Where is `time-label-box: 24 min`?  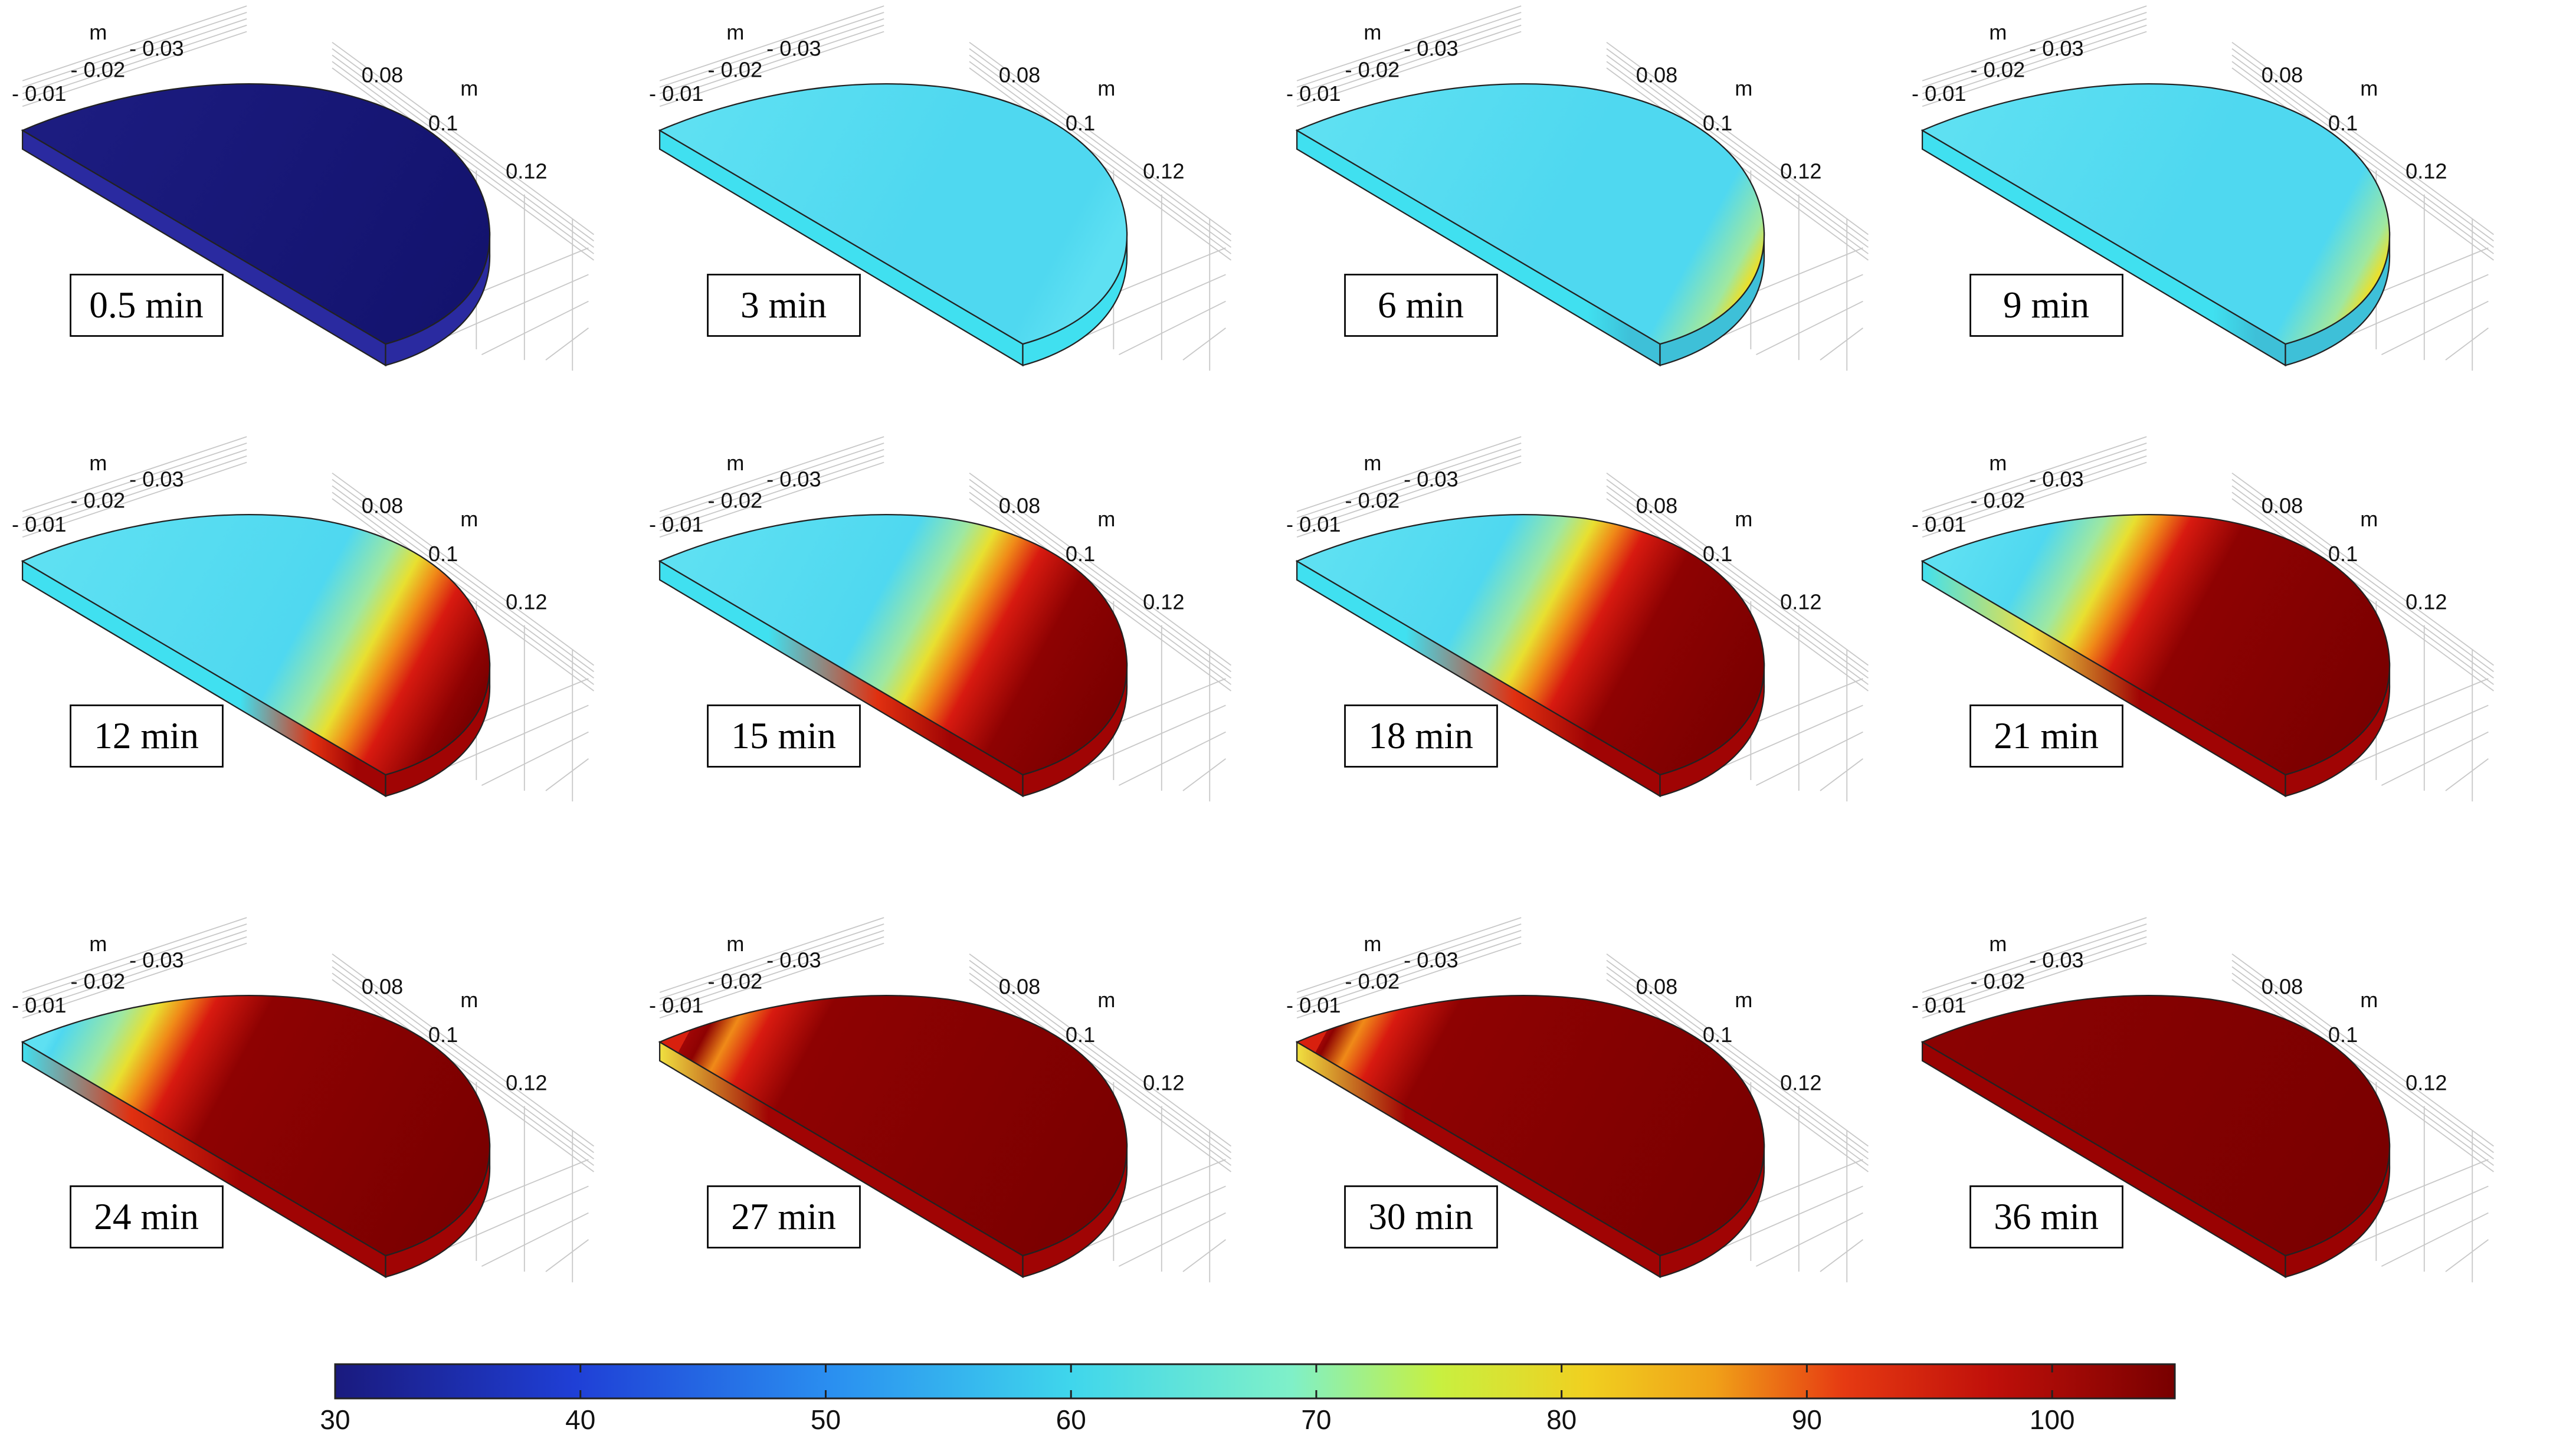 time-label-box: 24 min is located at coordinates (147, 1217).